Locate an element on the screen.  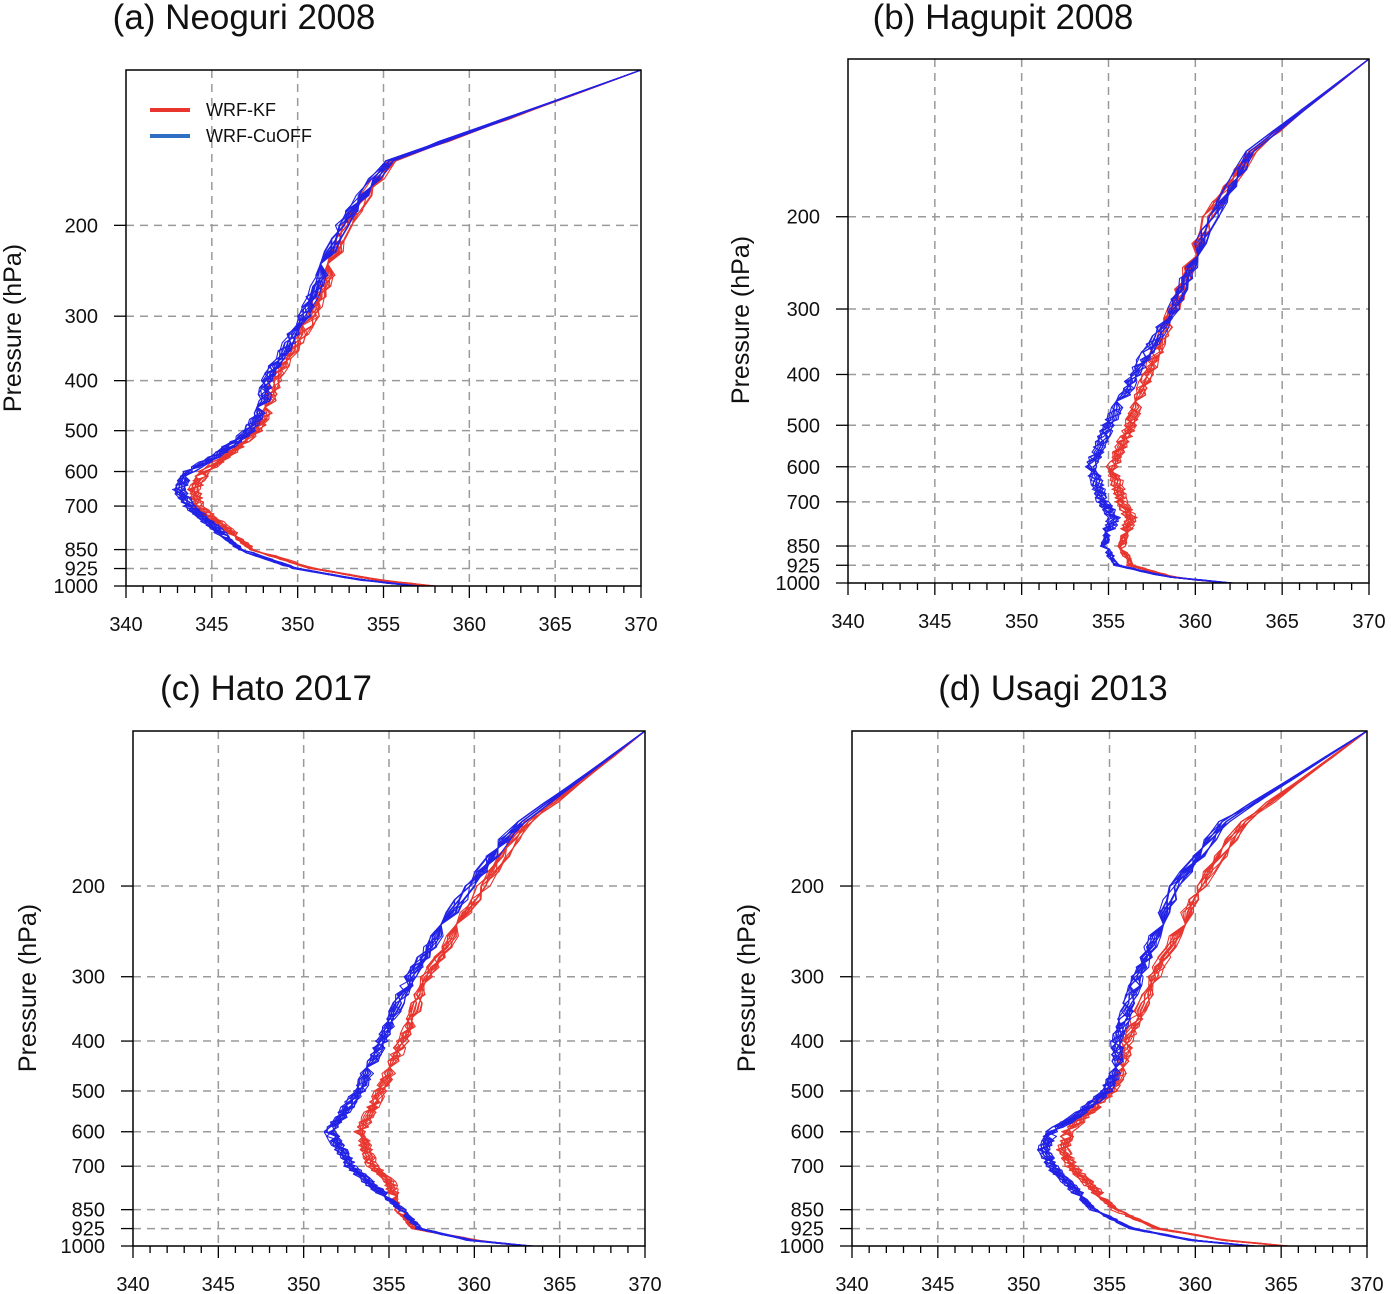
legend-label-wrf-kf: WRF-KF is located at coordinates (241, 110).